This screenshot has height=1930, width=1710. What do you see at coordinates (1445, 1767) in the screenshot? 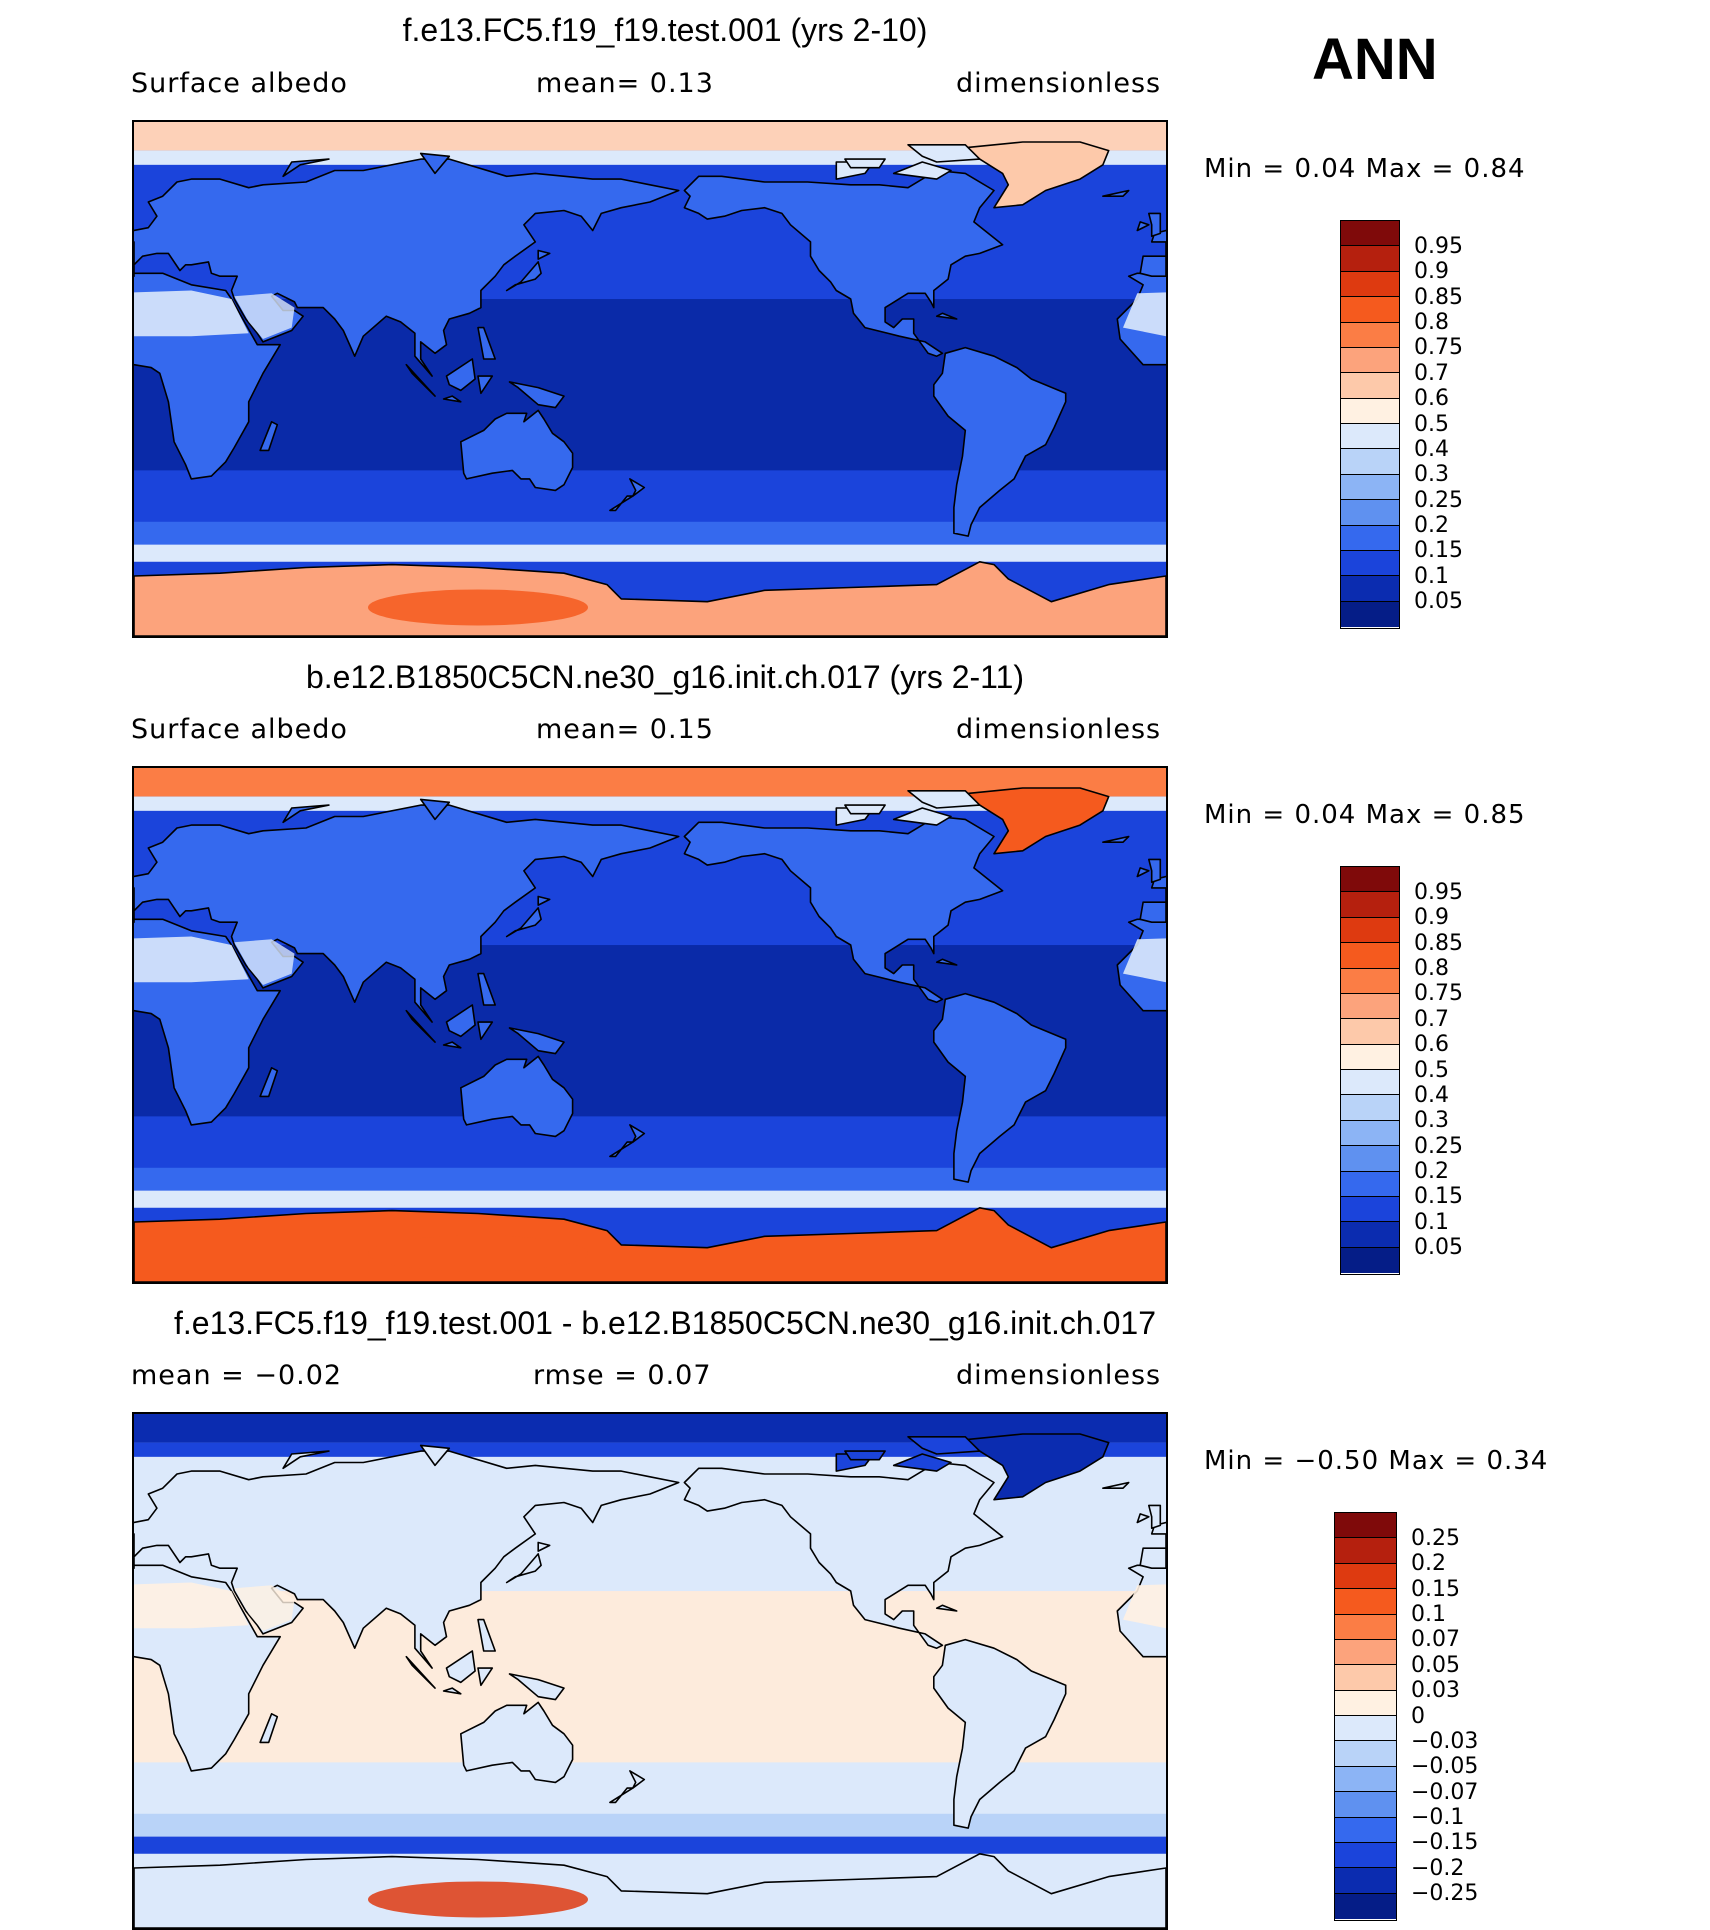
I see `colorbar-tick-label: −0.05` at bounding box center [1445, 1767].